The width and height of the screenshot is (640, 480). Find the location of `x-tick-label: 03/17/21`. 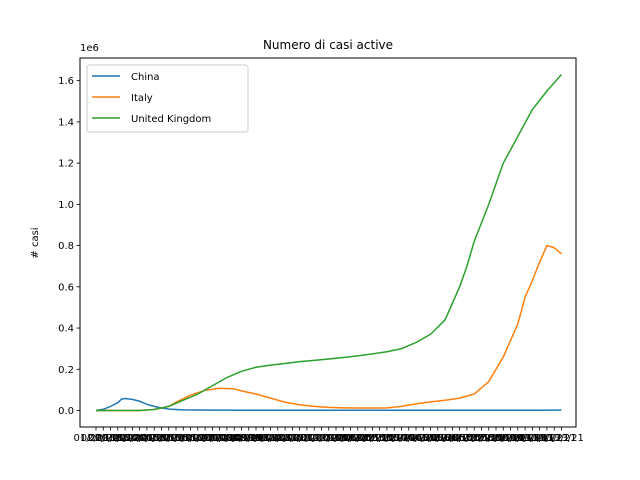

x-tick-label: 03/17/21 is located at coordinates (401, 438).